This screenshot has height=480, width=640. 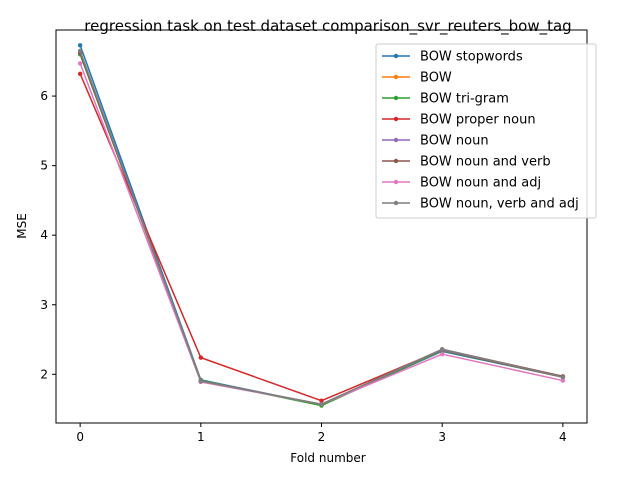 What do you see at coordinates (80, 437) in the screenshot?
I see `x-tick-label: 0` at bounding box center [80, 437].